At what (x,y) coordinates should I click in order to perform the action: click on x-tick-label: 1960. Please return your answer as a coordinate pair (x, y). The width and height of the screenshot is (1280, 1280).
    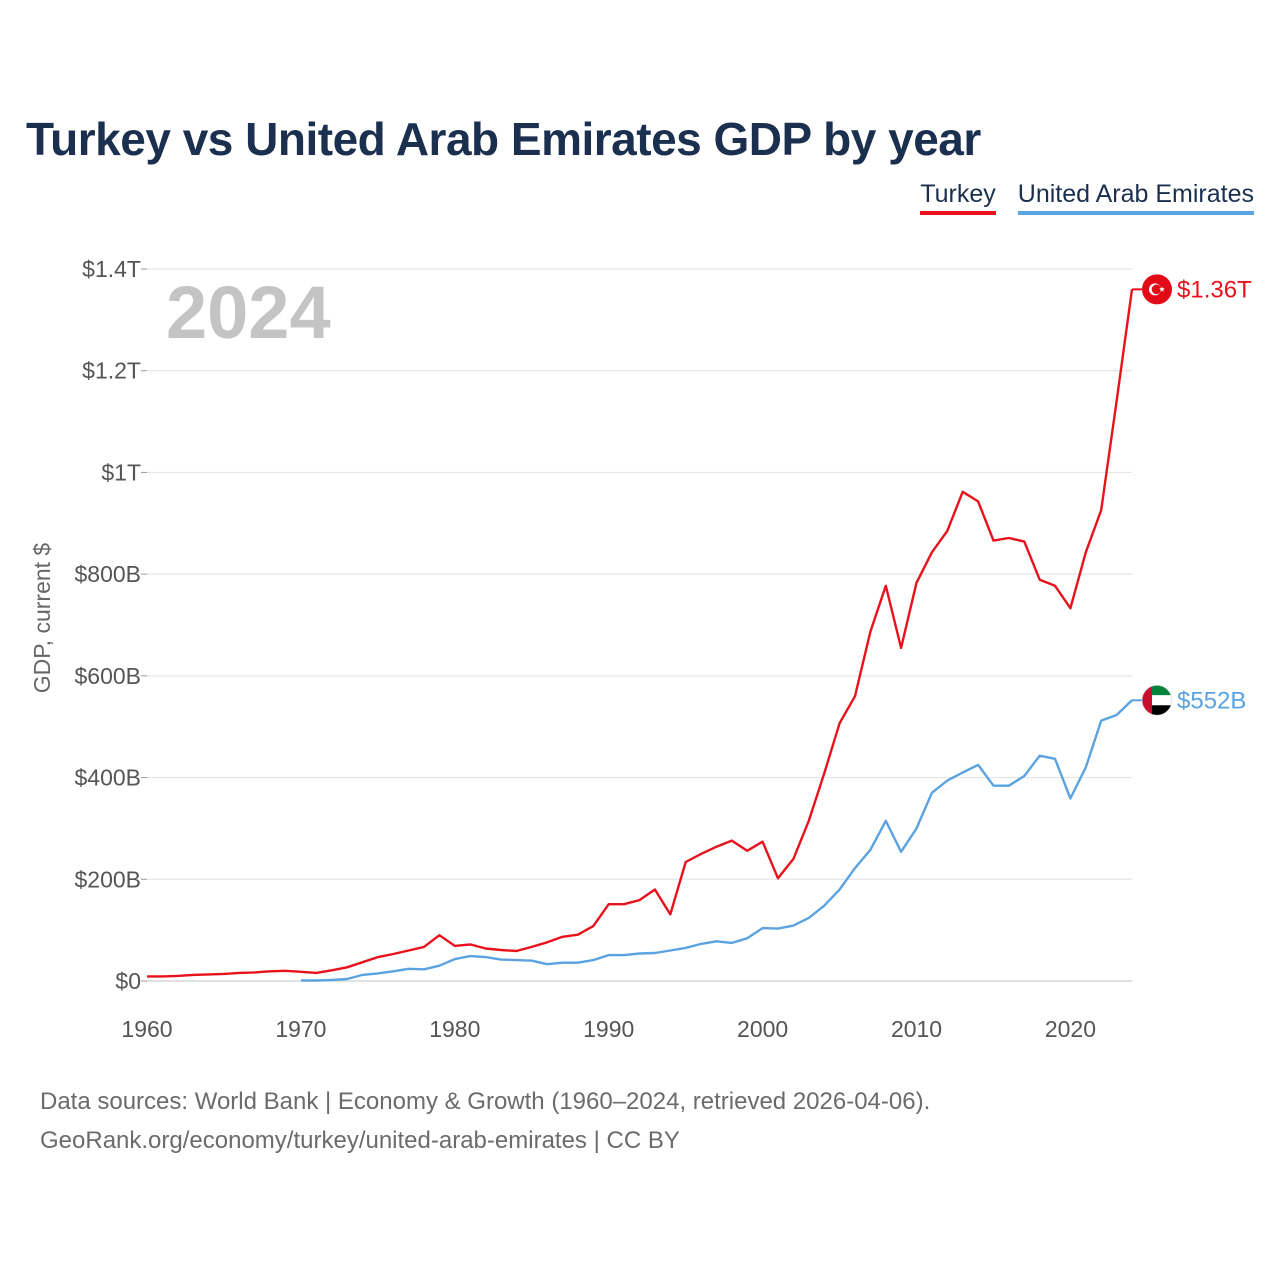
    Looking at the image, I should click on (146, 1029).